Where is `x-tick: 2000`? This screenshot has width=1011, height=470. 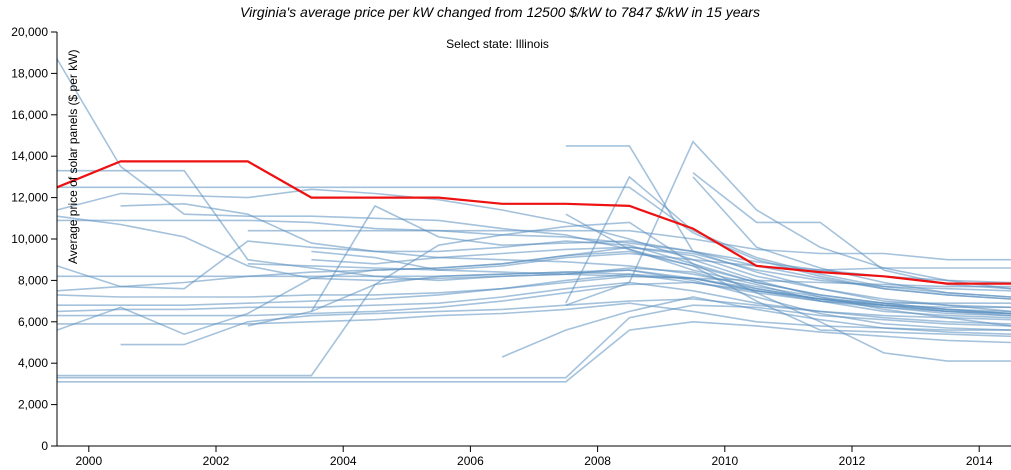
x-tick: 2000 is located at coordinates (88, 457).